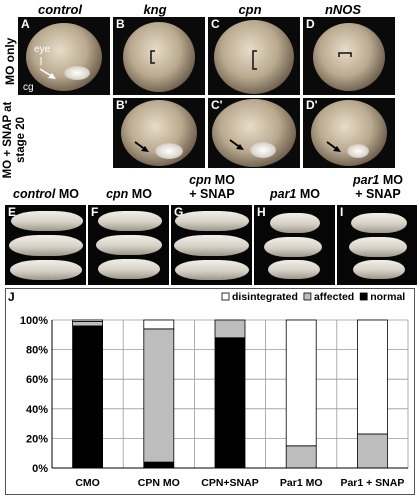  Describe the element at coordinates (283, 194) in the screenshot. I see `bottom-title-h-italic: par1` at that location.